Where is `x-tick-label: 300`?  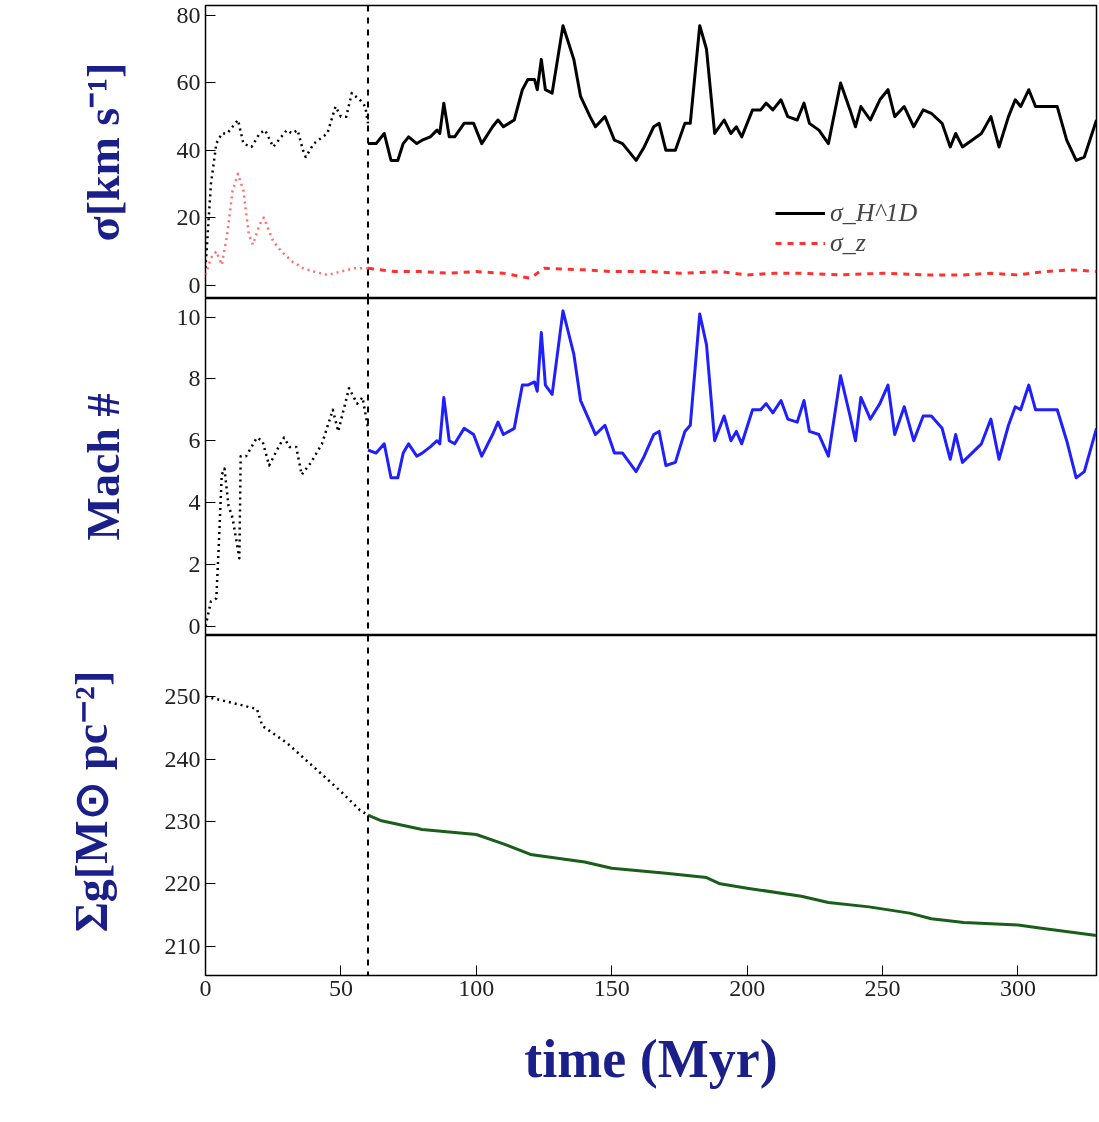
x-tick-label: 300 is located at coordinates (1017, 987).